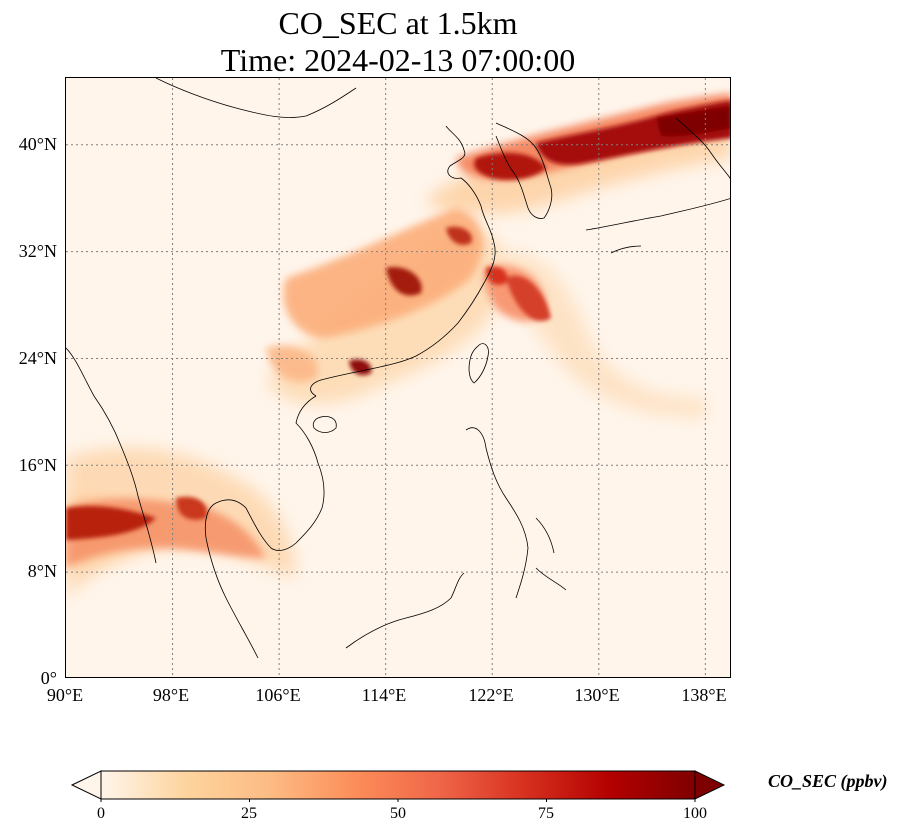 The width and height of the screenshot is (916, 836). Describe the element at coordinates (249, 813) in the screenshot. I see `colorbar-tick-25: 25` at that location.